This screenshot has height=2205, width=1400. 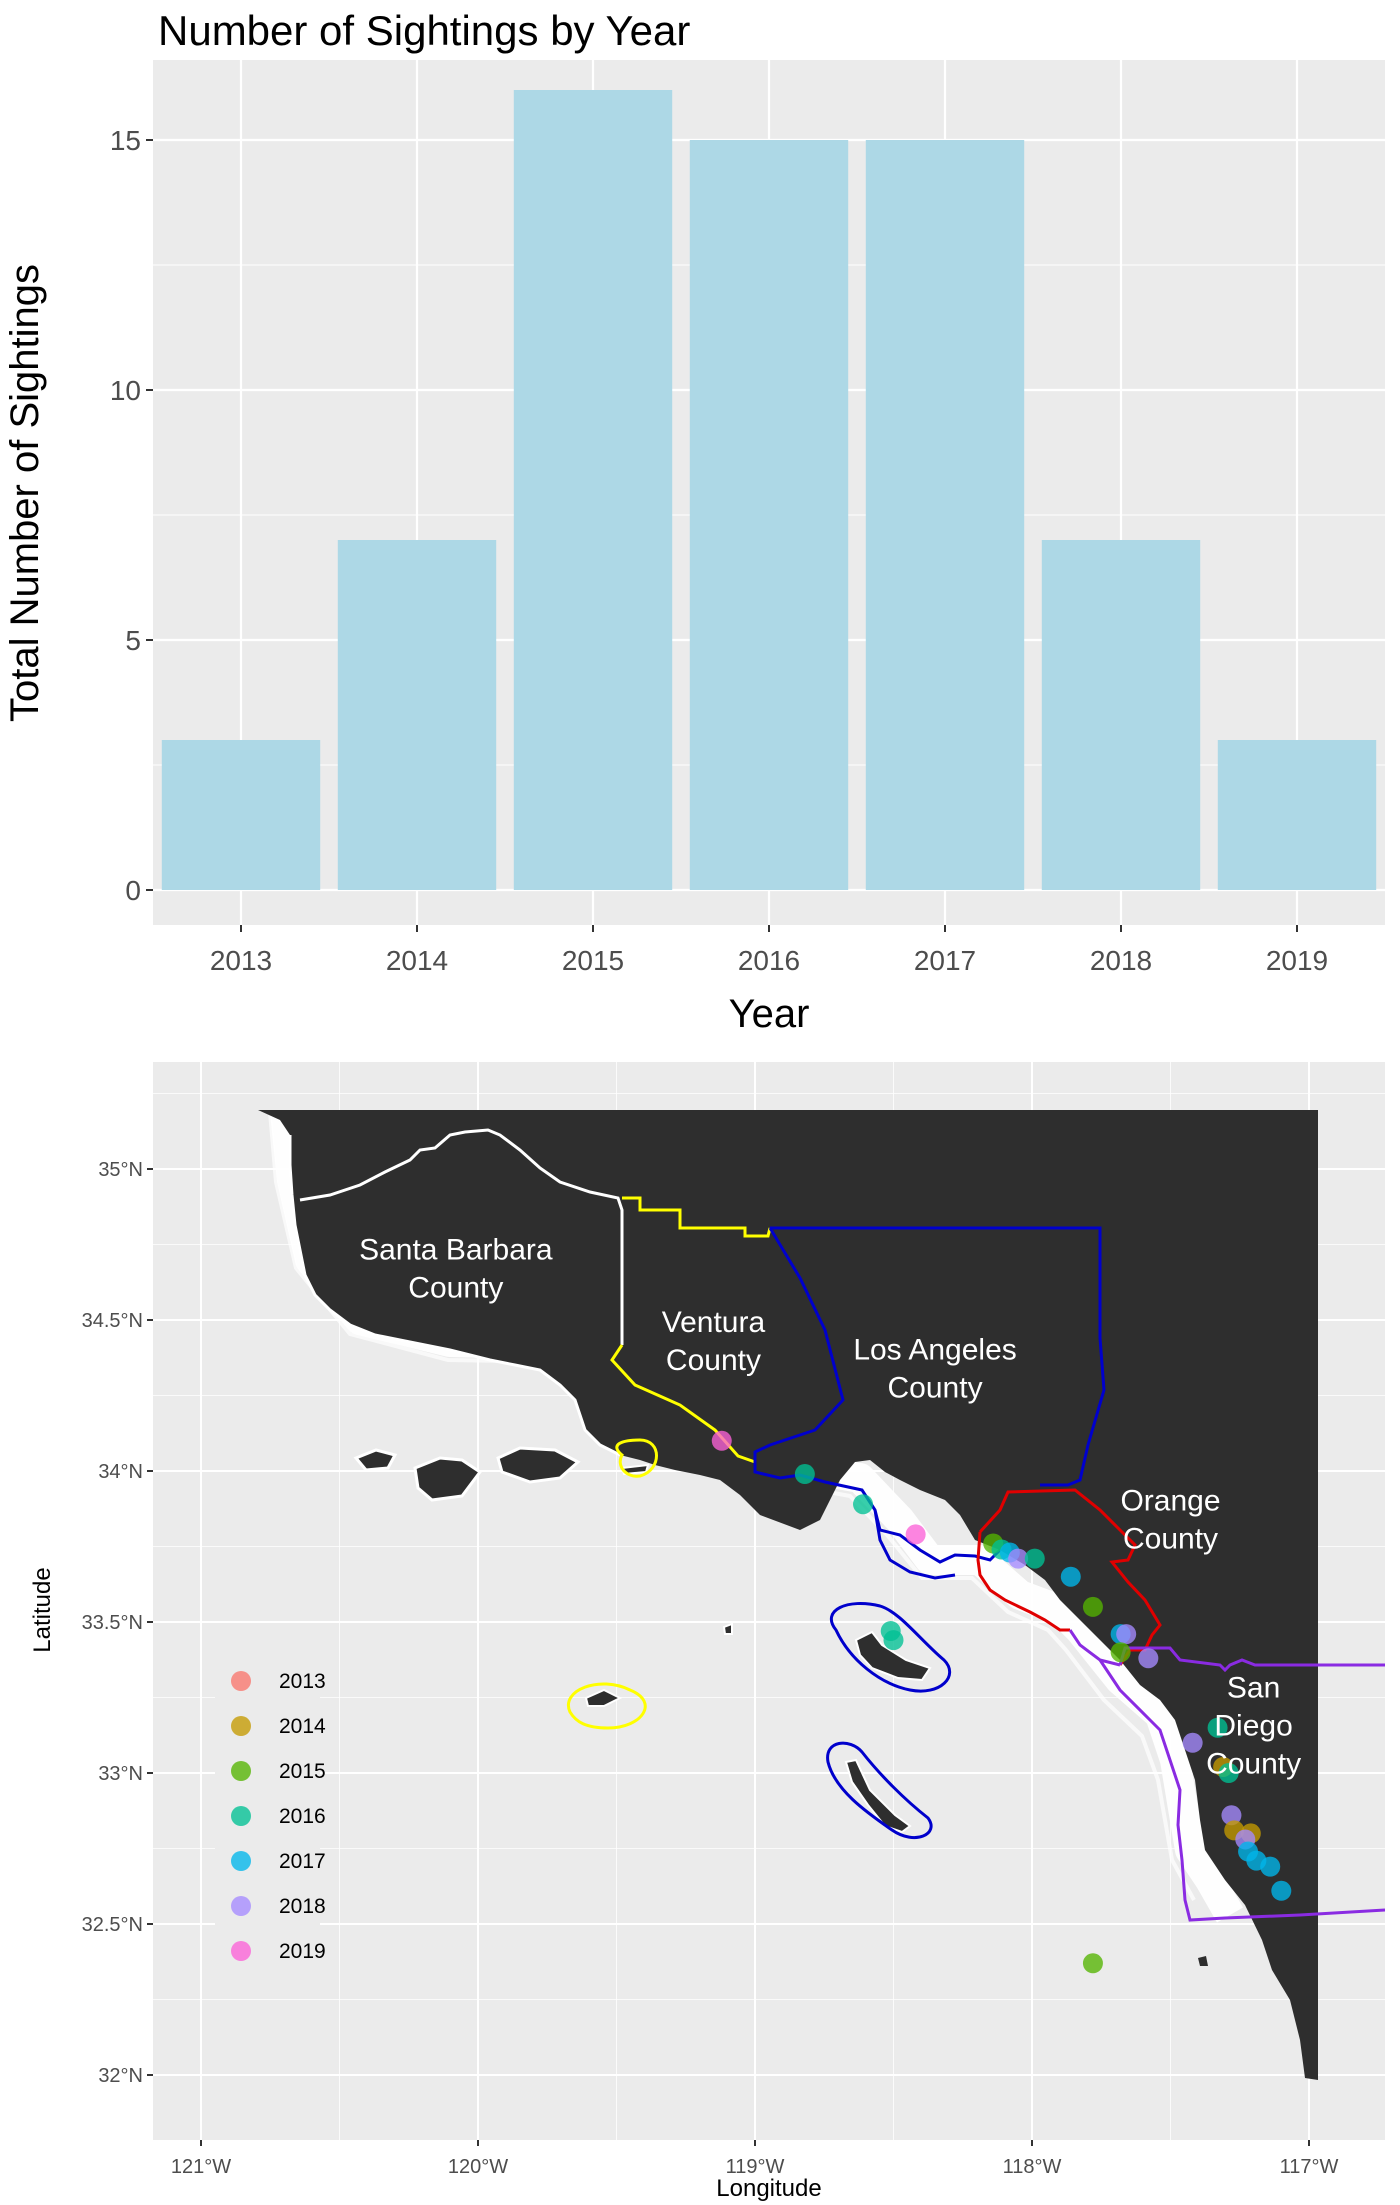 What do you see at coordinates (714, 1322) in the screenshot?
I see `county-label-line: Ventura` at bounding box center [714, 1322].